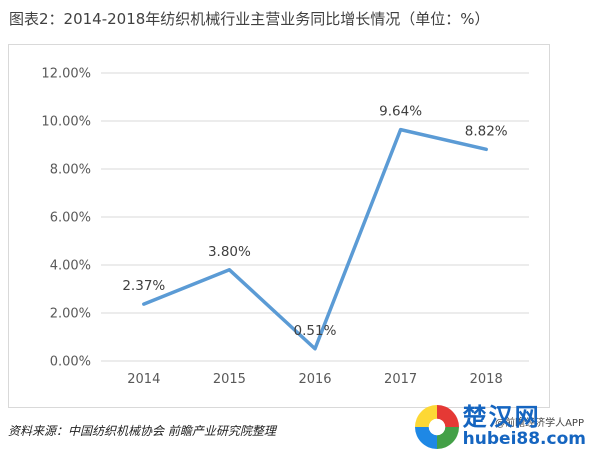 The image size is (592, 451). Describe the element at coordinates (486, 379) in the screenshot. I see `x-tick-label: 2018` at that location.